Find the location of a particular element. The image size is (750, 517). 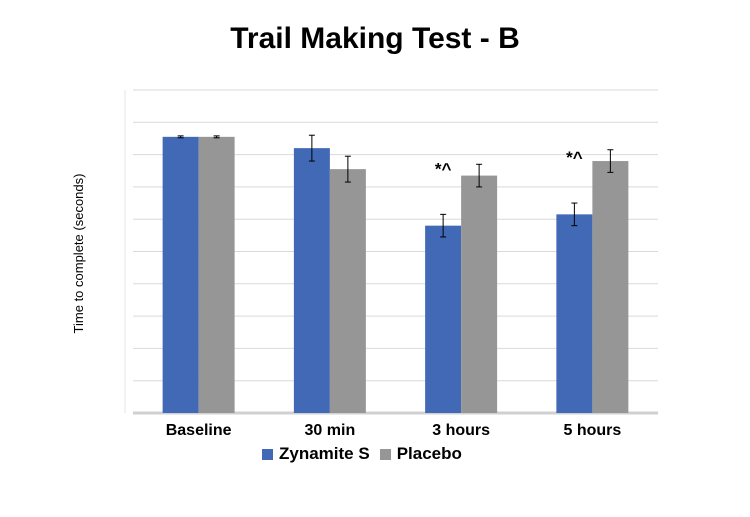

x-tick-label: 3 hours is located at coordinates (461, 430).